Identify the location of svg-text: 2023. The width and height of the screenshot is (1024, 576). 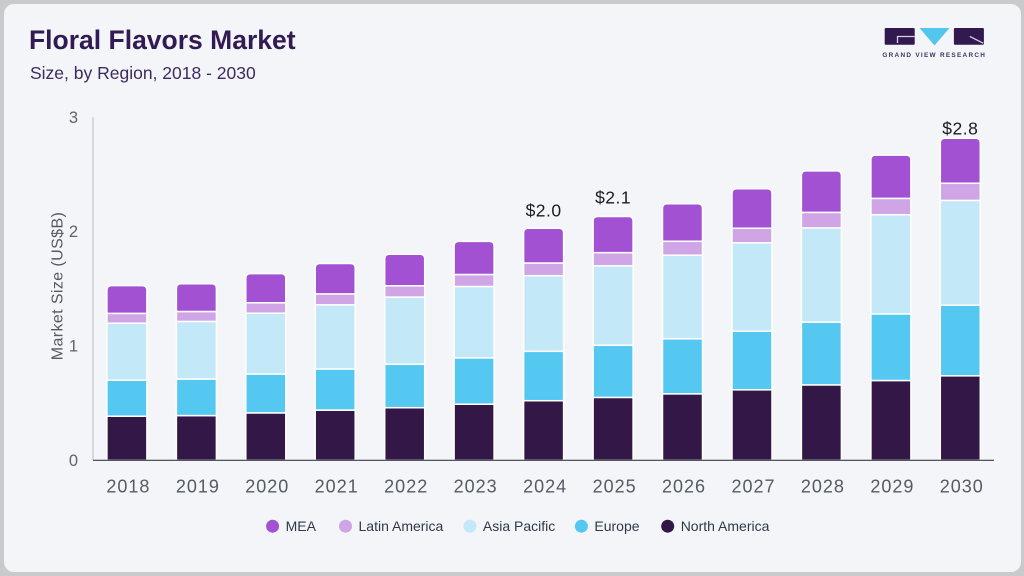
(476, 487).